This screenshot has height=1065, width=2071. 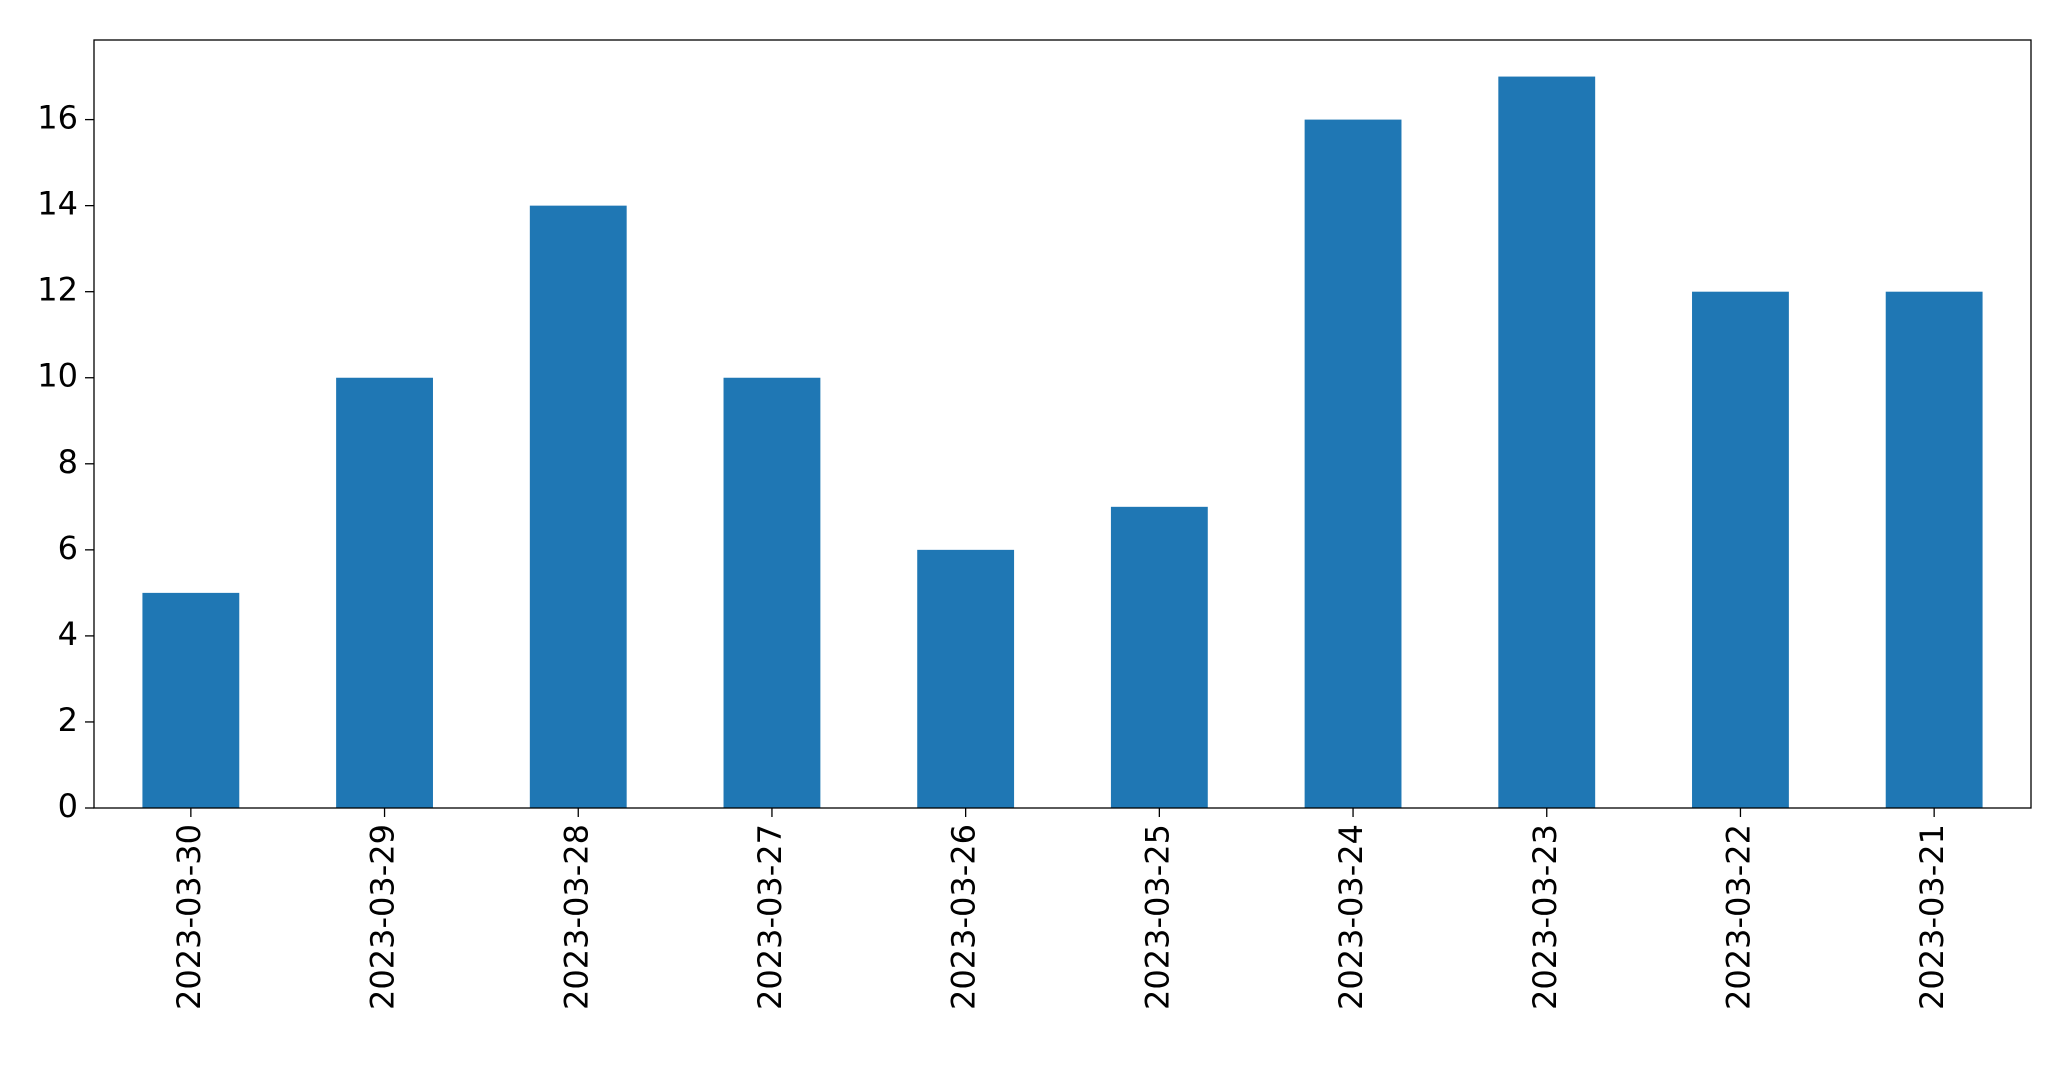 What do you see at coordinates (57, 376) in the screenshot?
I see `y-tick-label: 10` at bounding box center [57, 376].